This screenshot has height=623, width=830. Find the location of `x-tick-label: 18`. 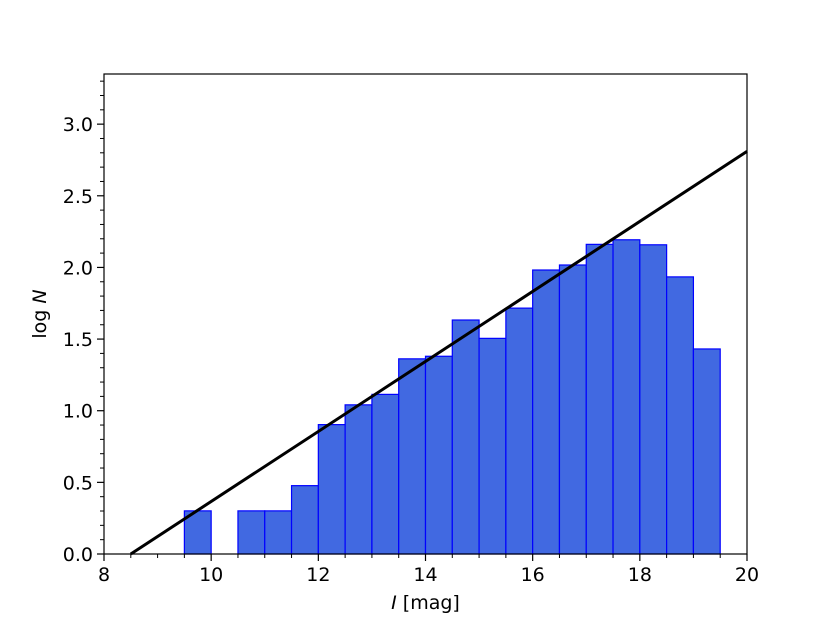

x-tick-label: 18 is located at coordinates (640, 575).